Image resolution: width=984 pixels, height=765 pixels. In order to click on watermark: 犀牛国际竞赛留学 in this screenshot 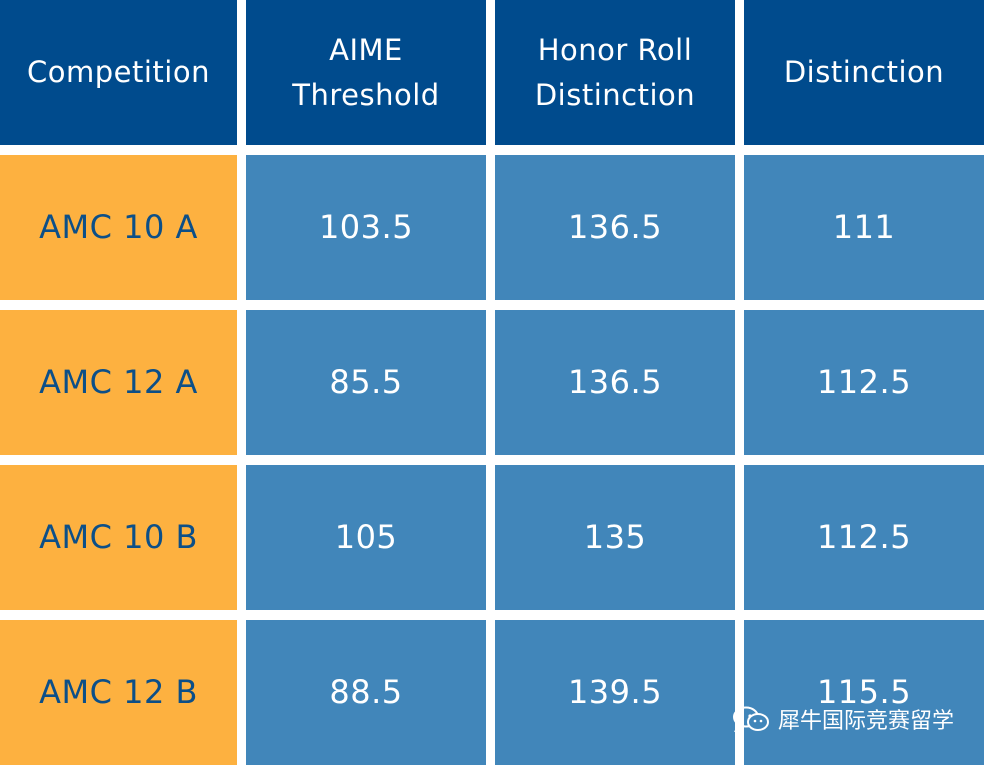, I will do `click(843, 719)`.